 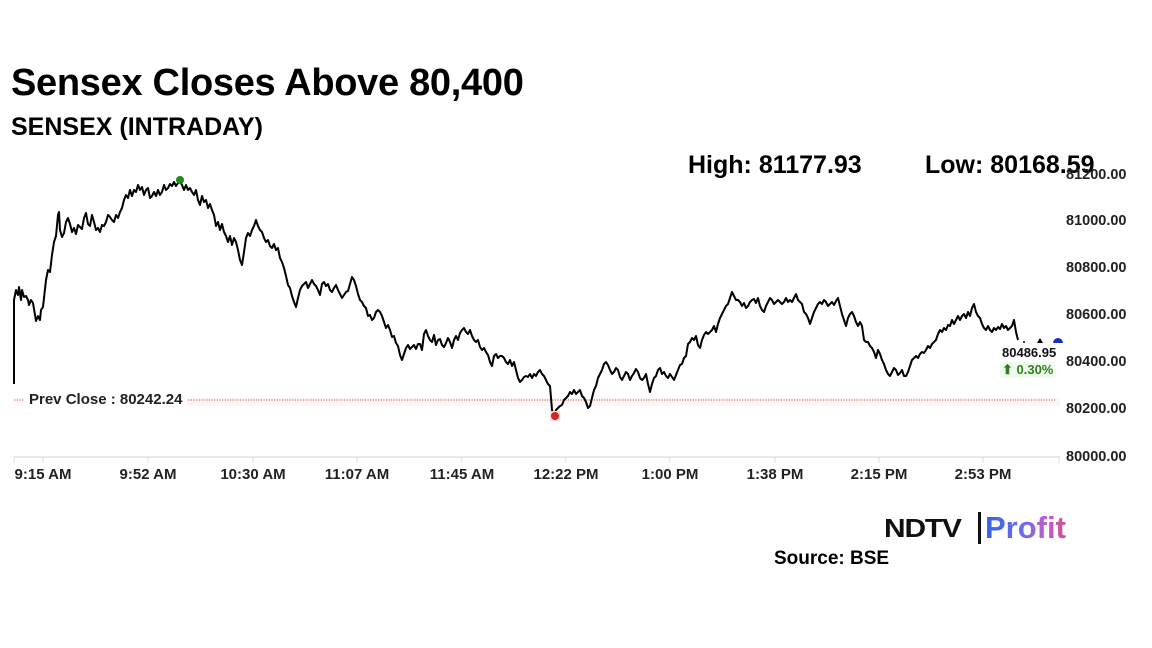 What do you see at coordinates (975, 528) in the screenshot?
I see `ndtv-profit-logo: NDTV Profit` at bounding box center [975, 528].